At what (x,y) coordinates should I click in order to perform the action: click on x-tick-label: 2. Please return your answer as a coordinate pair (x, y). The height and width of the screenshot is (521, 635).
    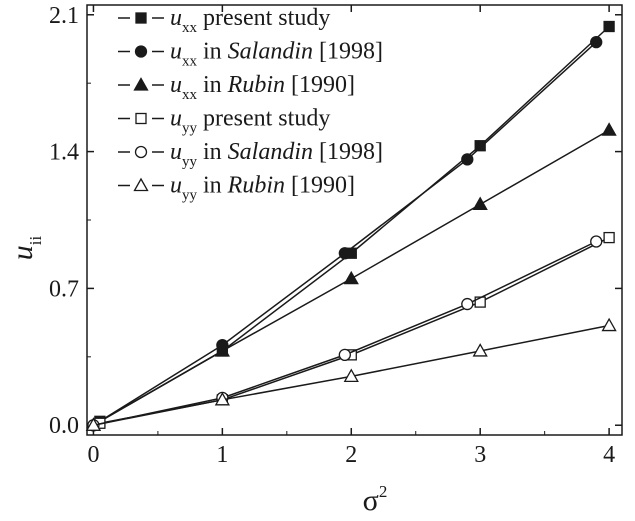
    Looking at the image, I should click on (351, 455).